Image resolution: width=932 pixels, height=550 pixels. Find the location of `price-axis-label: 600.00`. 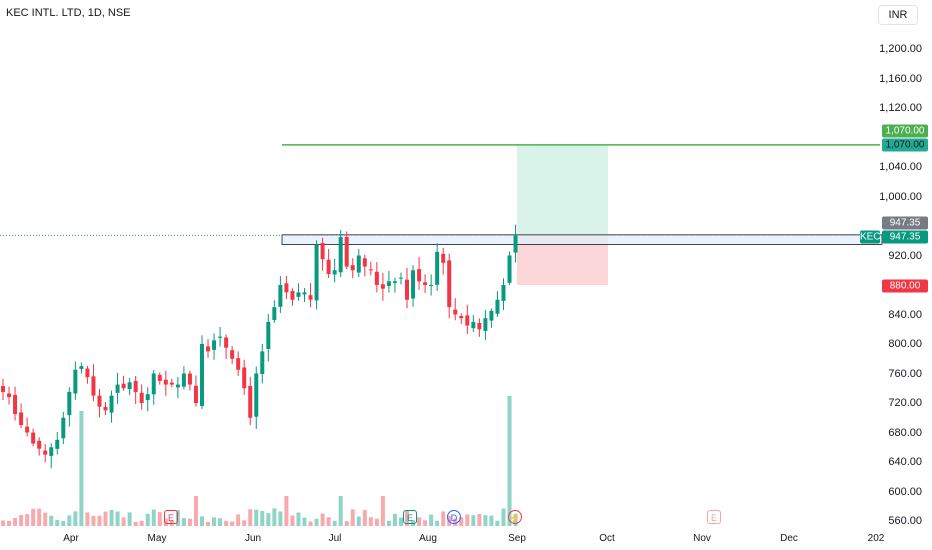

price-axis-label: 600.00 is located at coordinates (905, 491).